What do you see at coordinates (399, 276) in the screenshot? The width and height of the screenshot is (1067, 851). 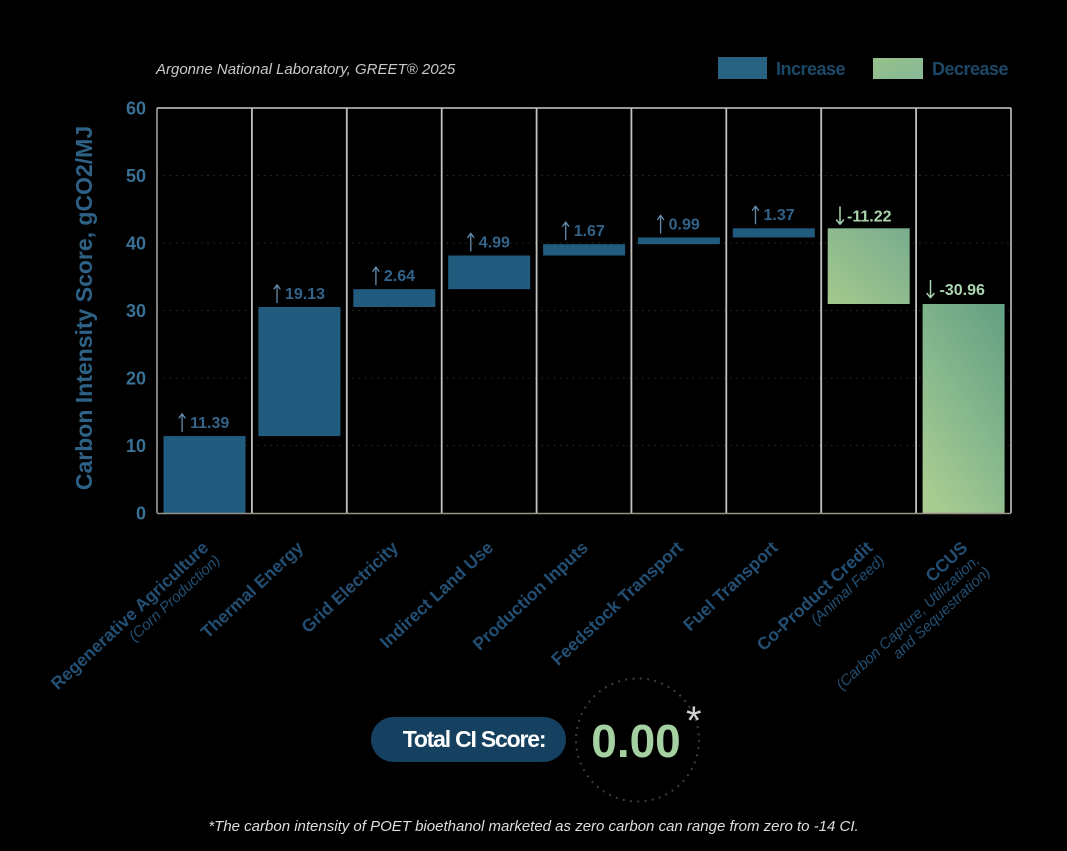 I see `svg-text: 2.64` at bounding box center [399, 276].